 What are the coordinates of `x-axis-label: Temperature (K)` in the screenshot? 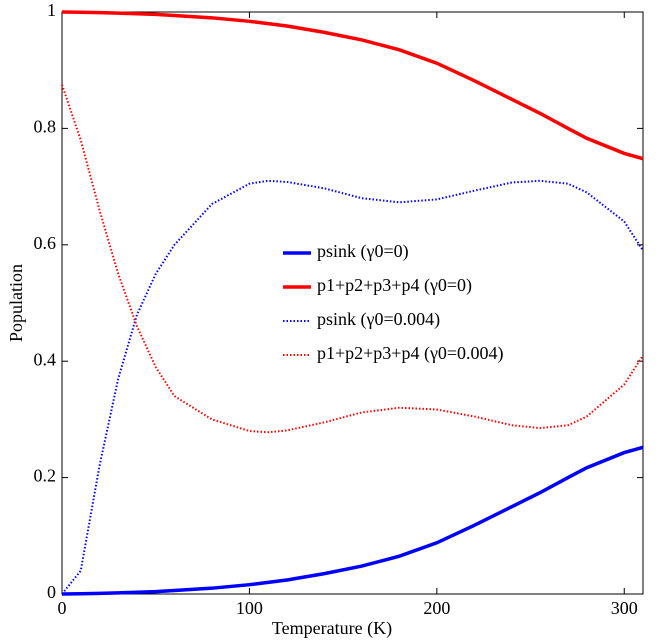 It's located at (332, 628).